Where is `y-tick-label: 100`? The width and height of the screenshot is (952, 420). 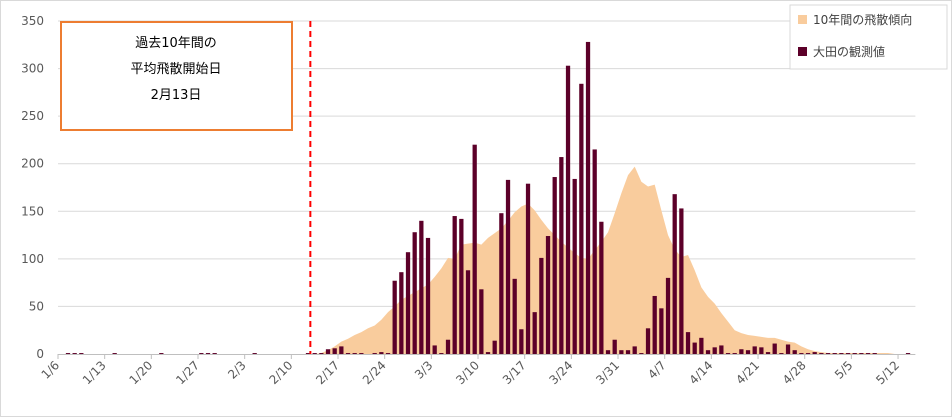 y-tick-label: 100 is located at coordinates (32, 259).